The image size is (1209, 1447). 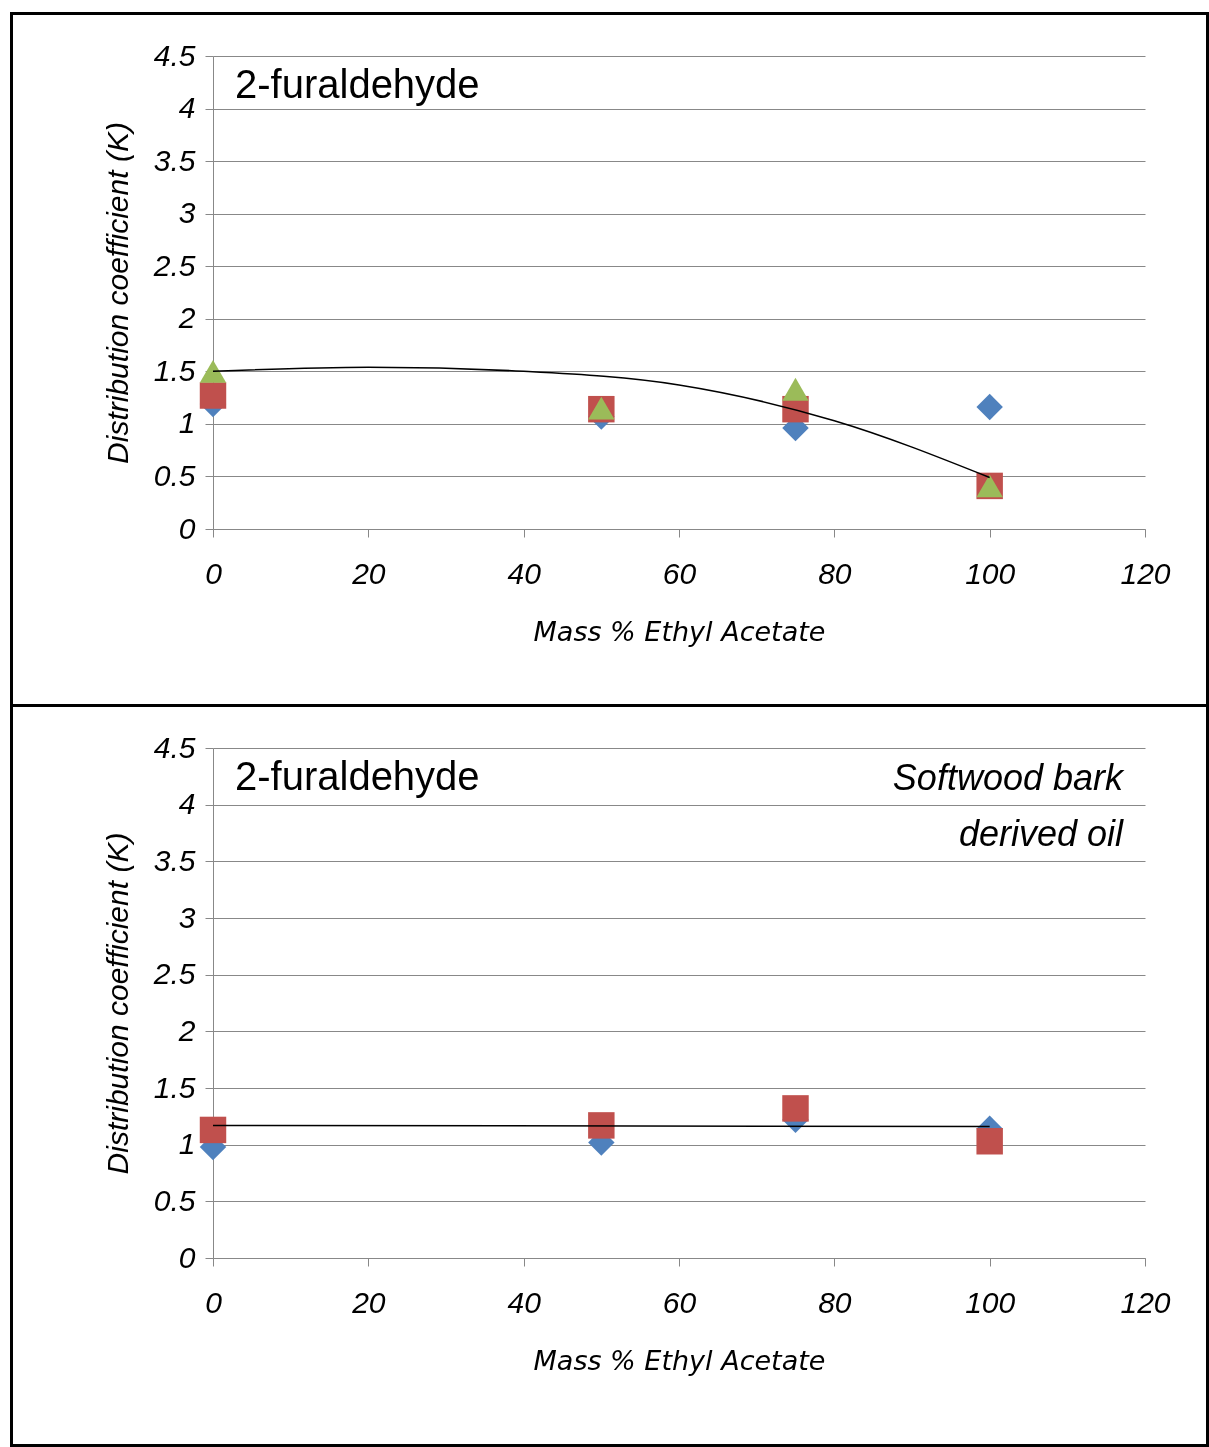 I want to click on annotation: Softwood bark derived oil, so click(x=1008, y=805).